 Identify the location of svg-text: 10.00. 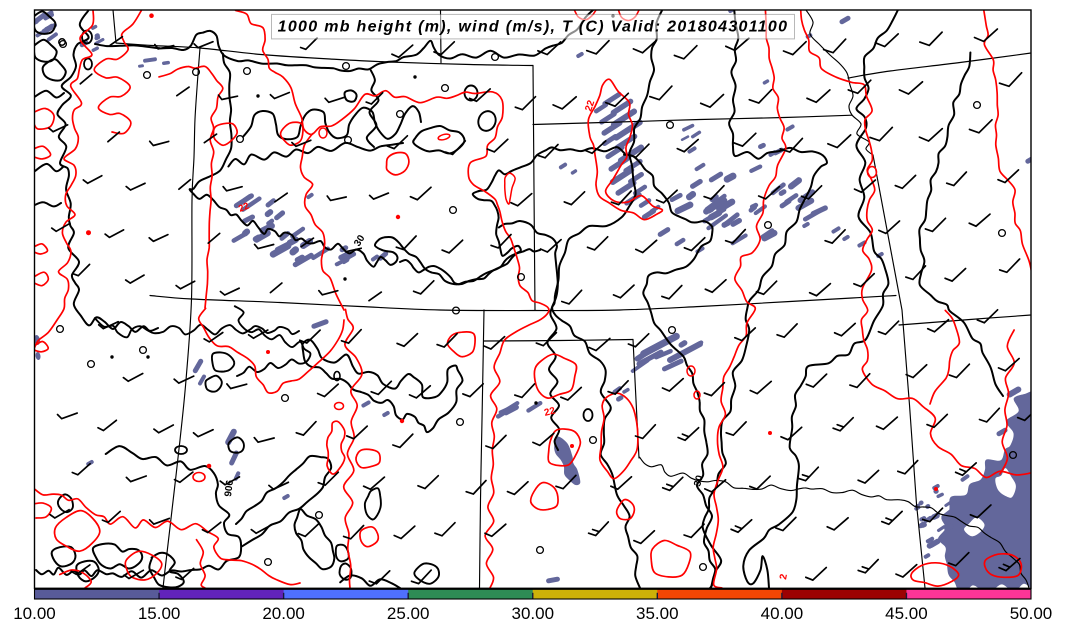
(34, 613).